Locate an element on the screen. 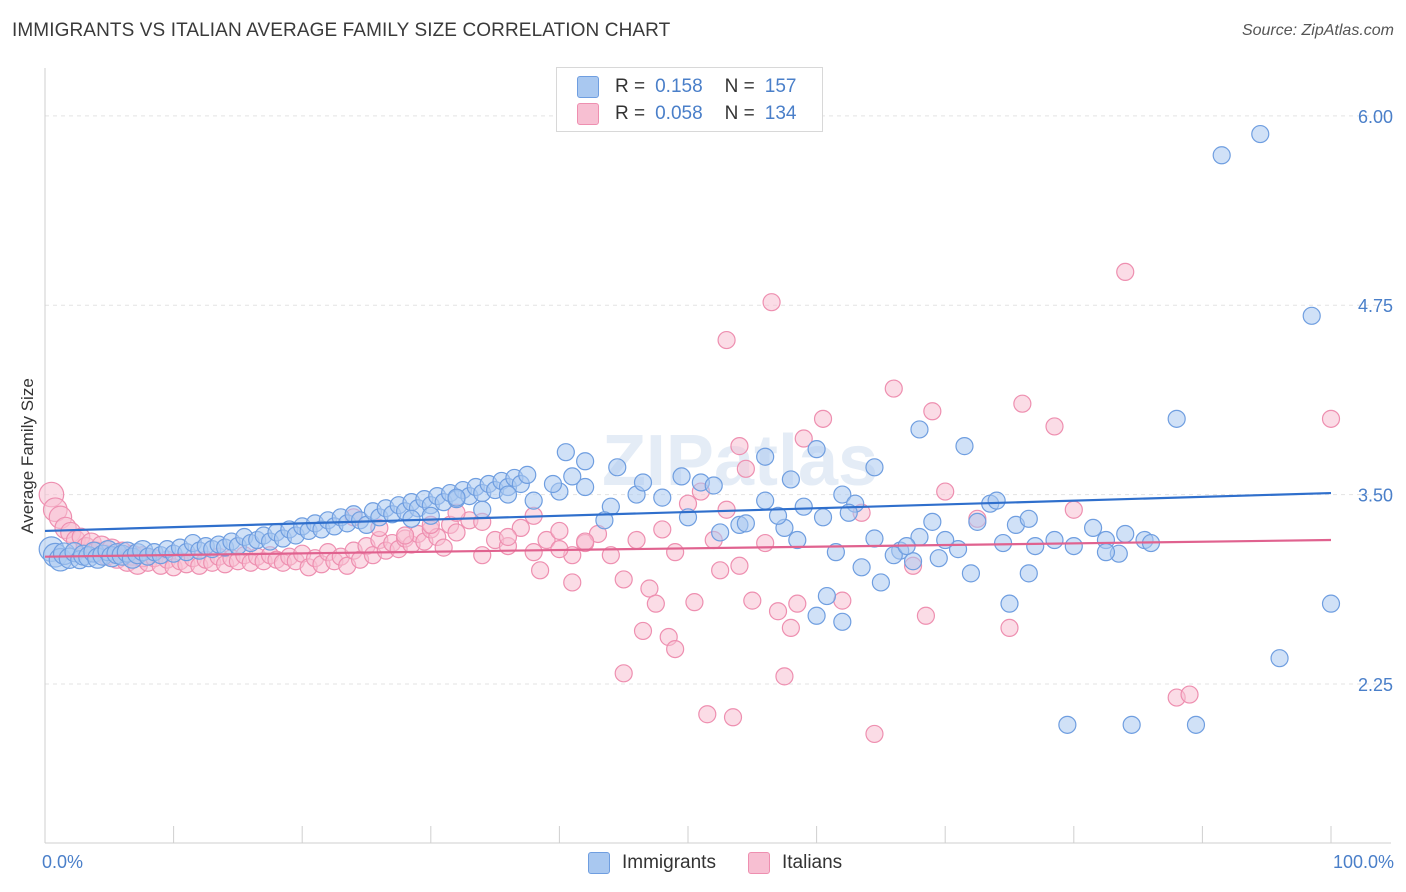  immigrants-swatch is located at coordinates (588, 87).